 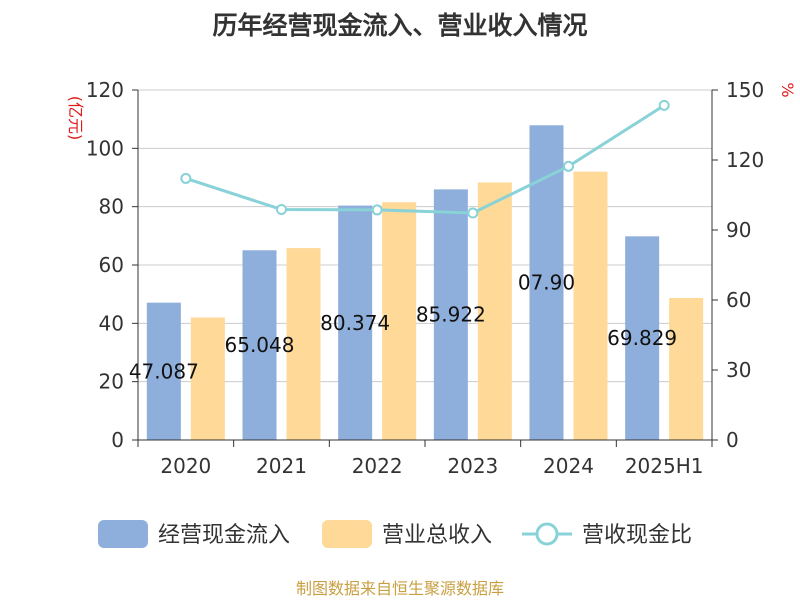 I want to click on x-tick-label: 2024, so click(x=568, y=466).